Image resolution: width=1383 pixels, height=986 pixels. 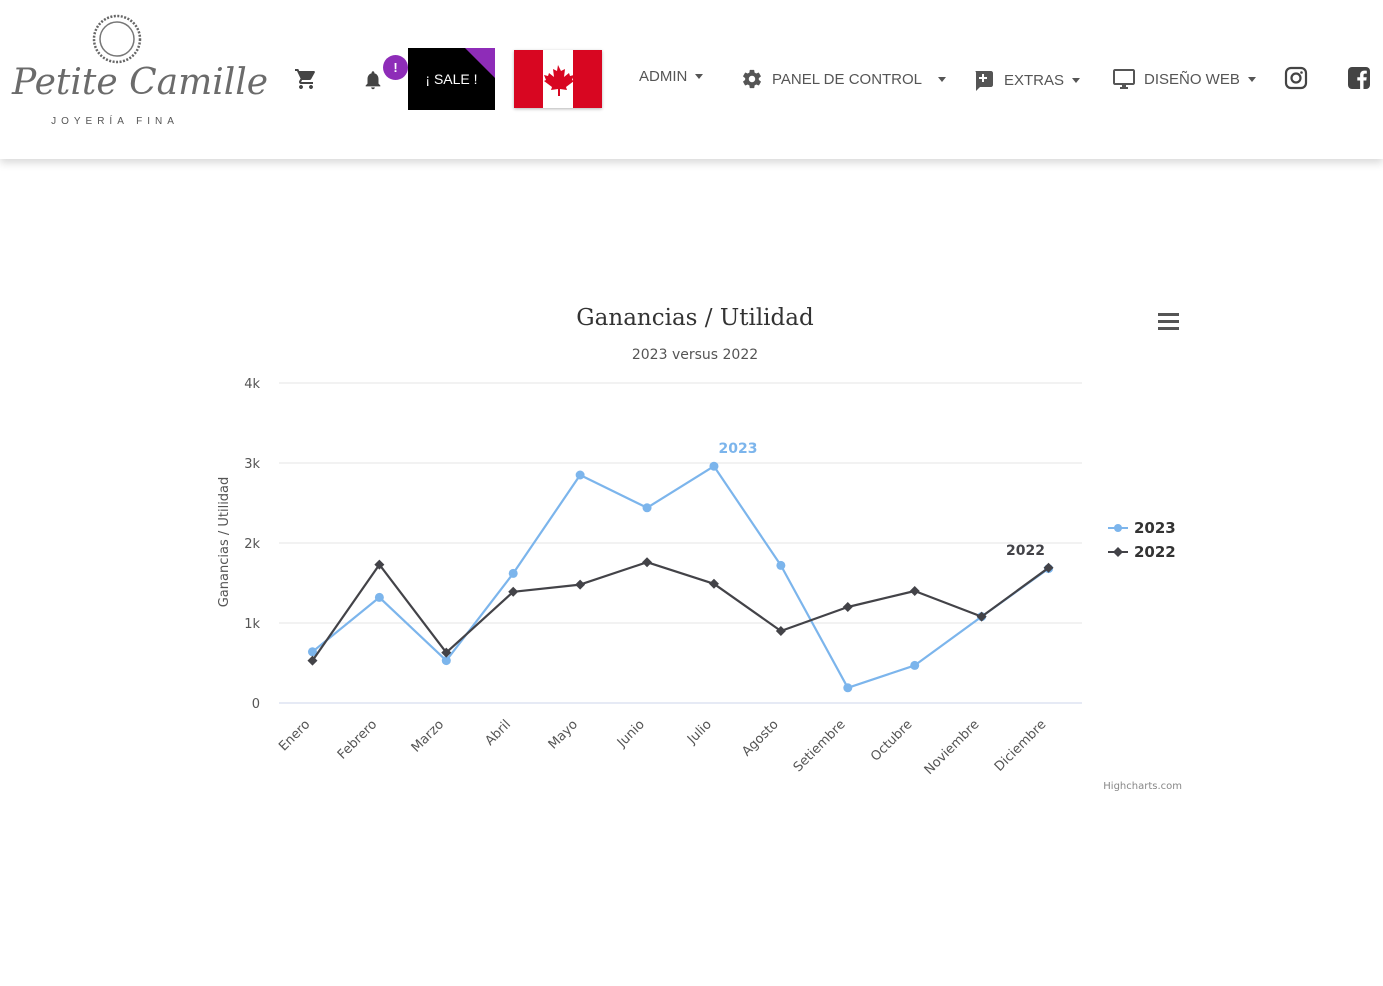 What do you see at coordinates (760, 738) in the screenshot?
I see `x-tick-label: Agosto` at bounding box center [760, 738].